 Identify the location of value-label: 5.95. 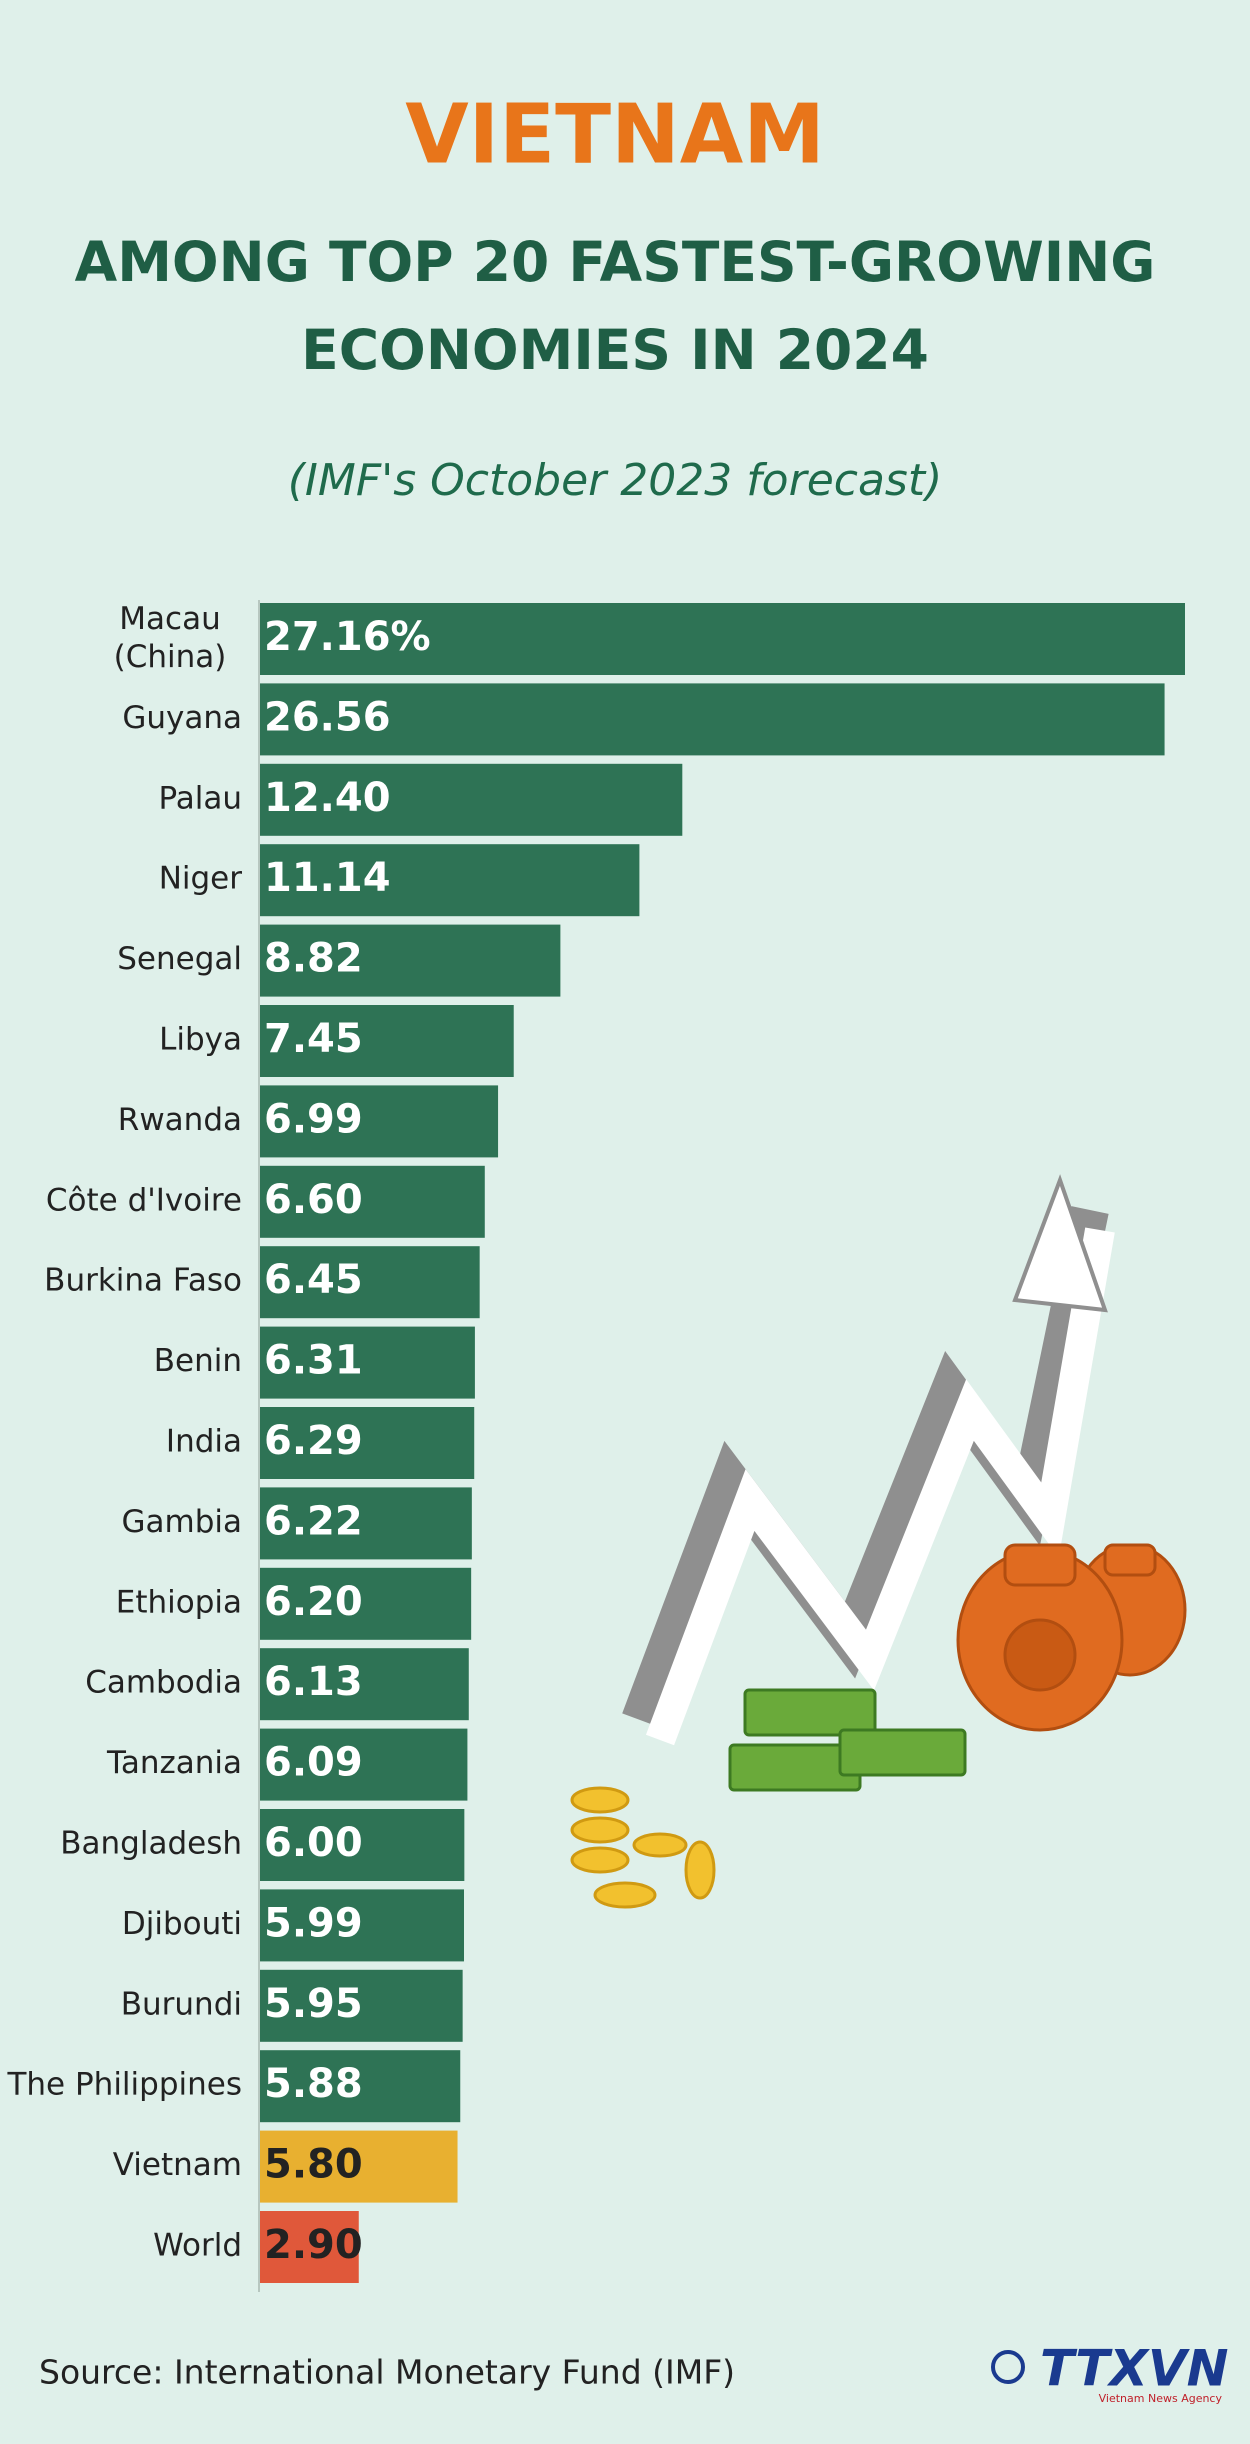
(313, 2004).